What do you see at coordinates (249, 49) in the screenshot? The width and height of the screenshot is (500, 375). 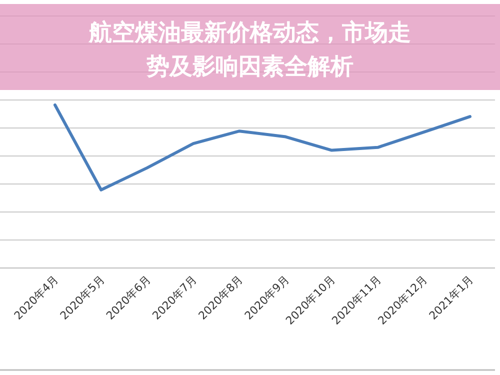 I see `chart-title: 航空煤油最新价格动态，市场走势及影响因素全解析` at bounding box center [249, 49].